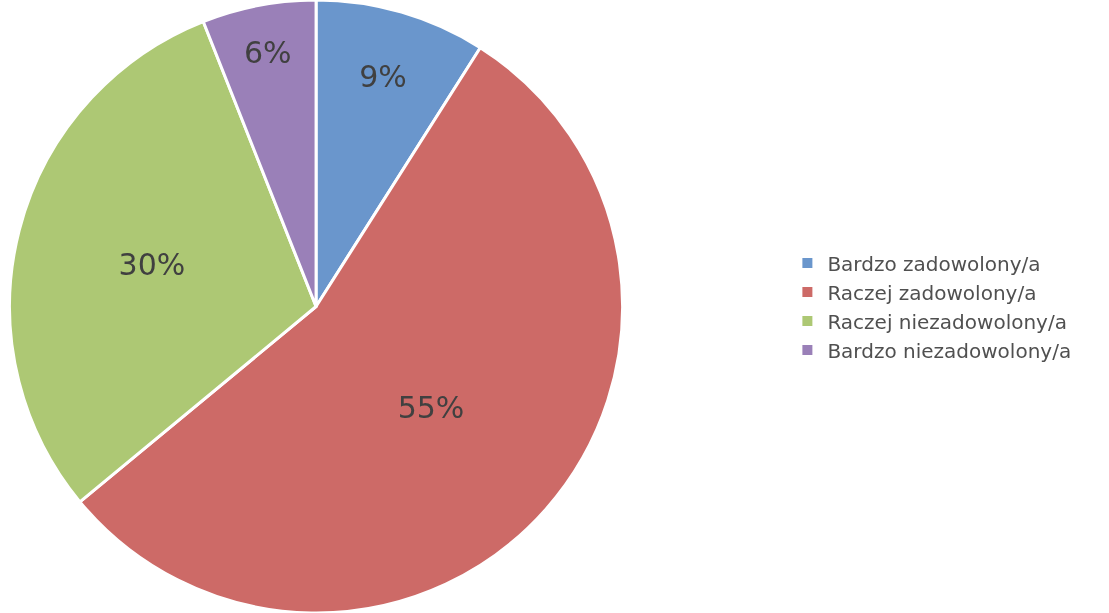 The image size is (1109, 613). Describe the element at coordinates (152, 264) in the screenshot. I see `data-label: 30%` at that location.